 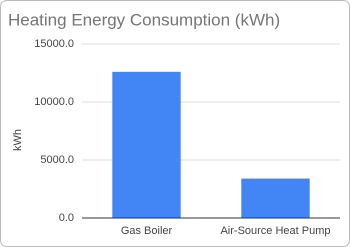 I want to click on y-tick-label: 10000.0, so click(x=54, y=102).